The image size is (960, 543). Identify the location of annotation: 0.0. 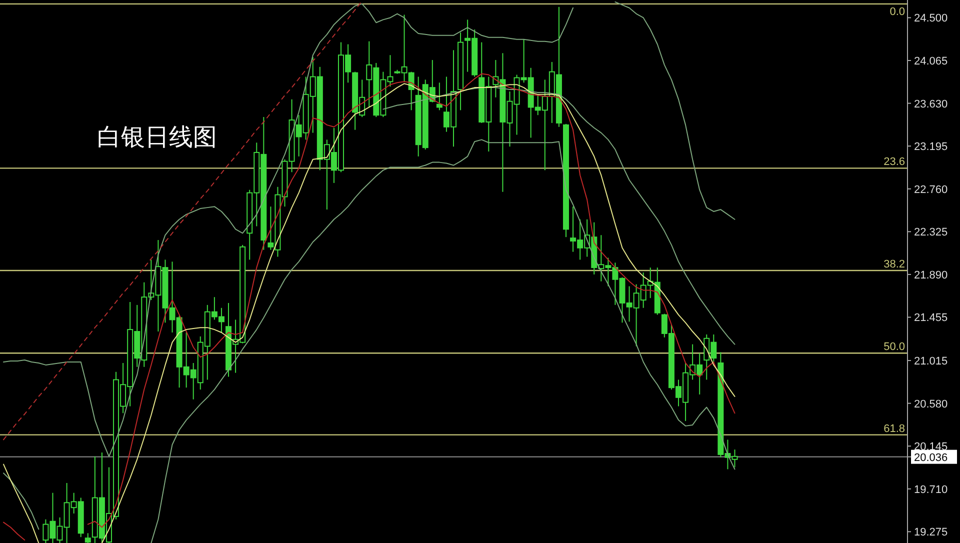
(897, 12).